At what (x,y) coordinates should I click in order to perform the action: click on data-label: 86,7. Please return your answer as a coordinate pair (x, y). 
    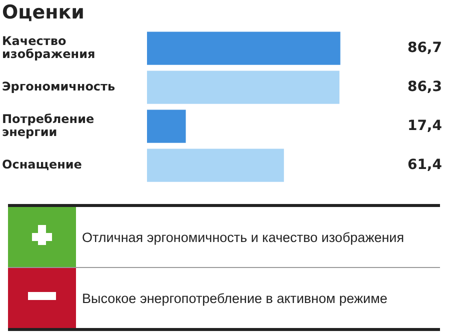
    Looking at the image, I should click on (424, 48).